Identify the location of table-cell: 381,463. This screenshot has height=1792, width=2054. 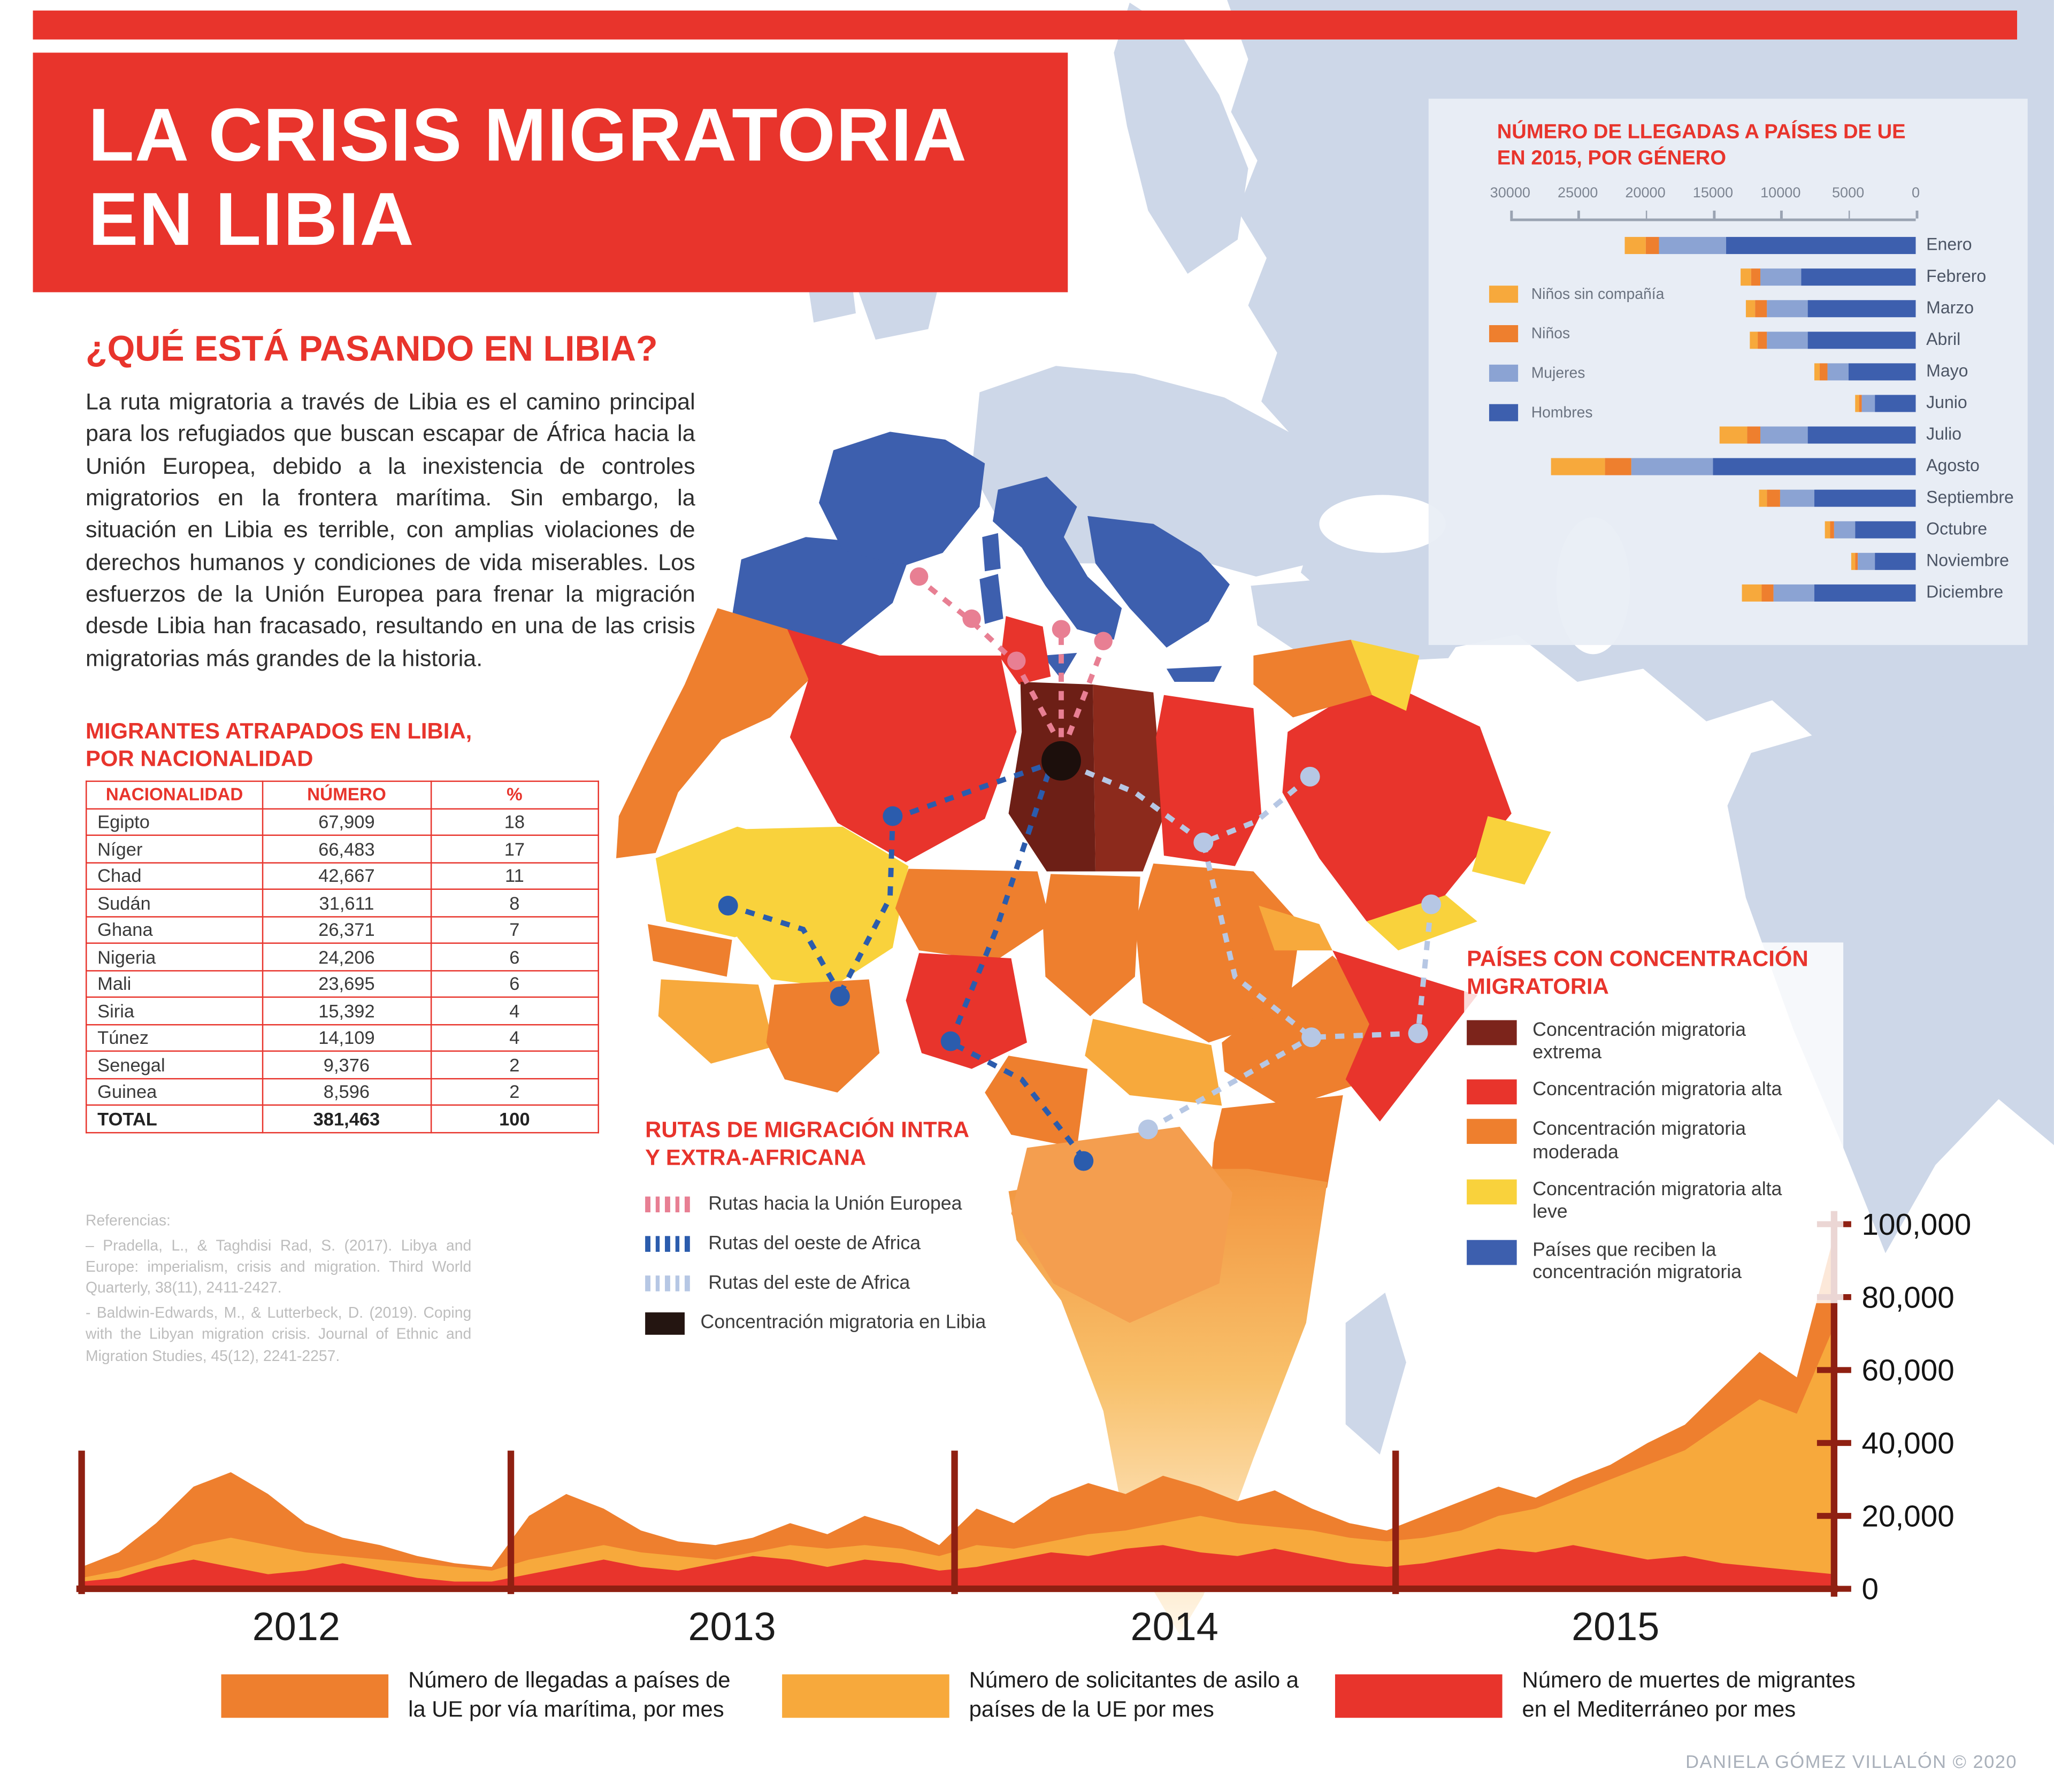
(347, 1119).